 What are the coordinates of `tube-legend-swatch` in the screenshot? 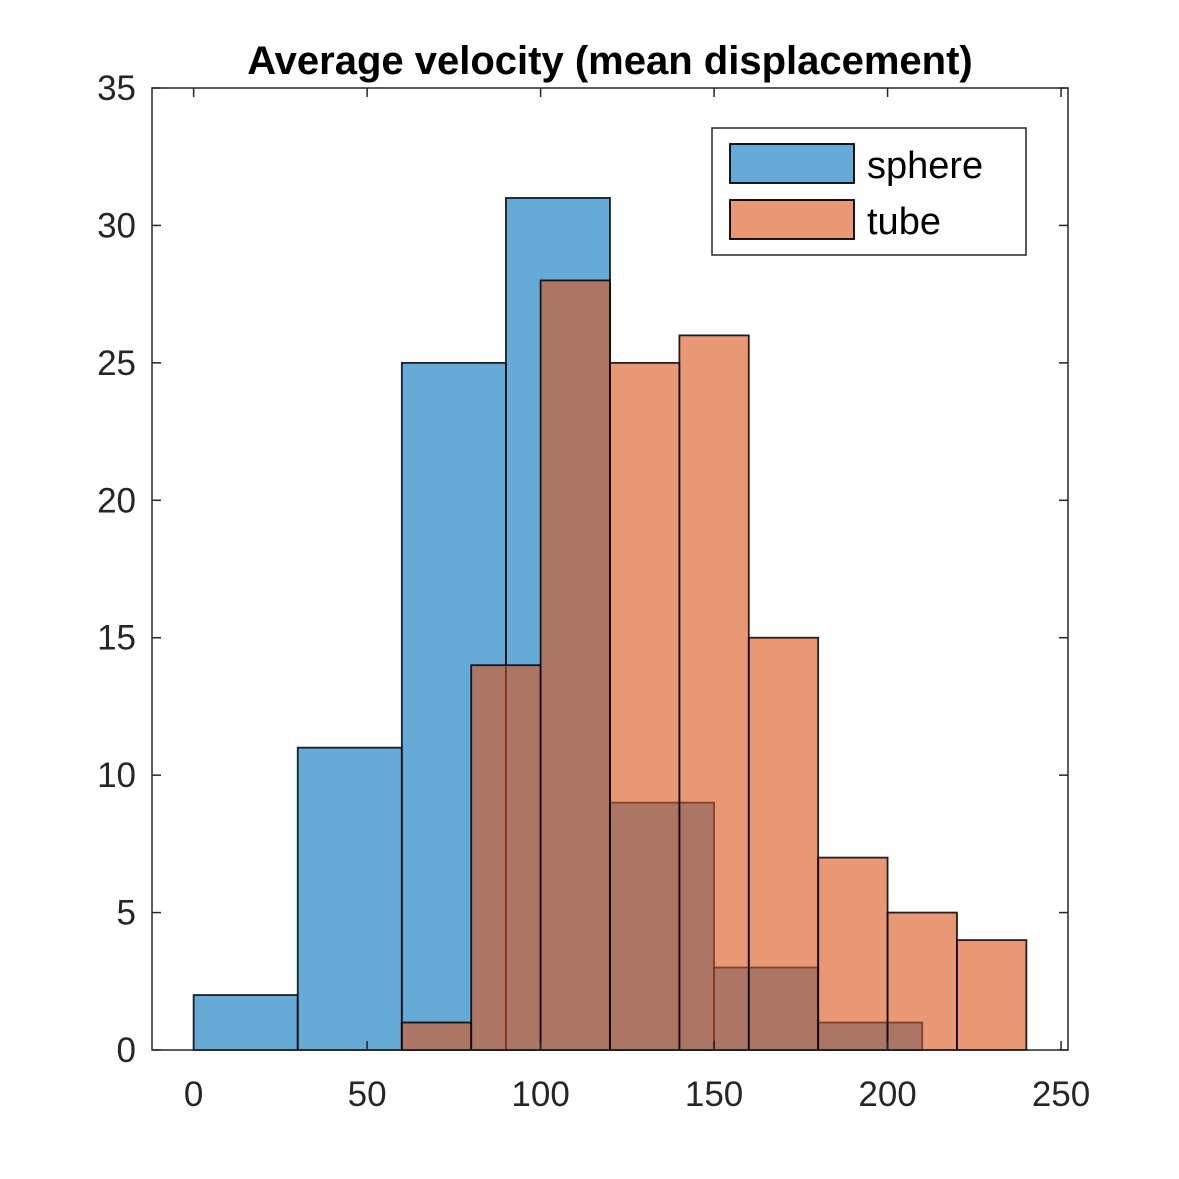 It's located at (792, 219).